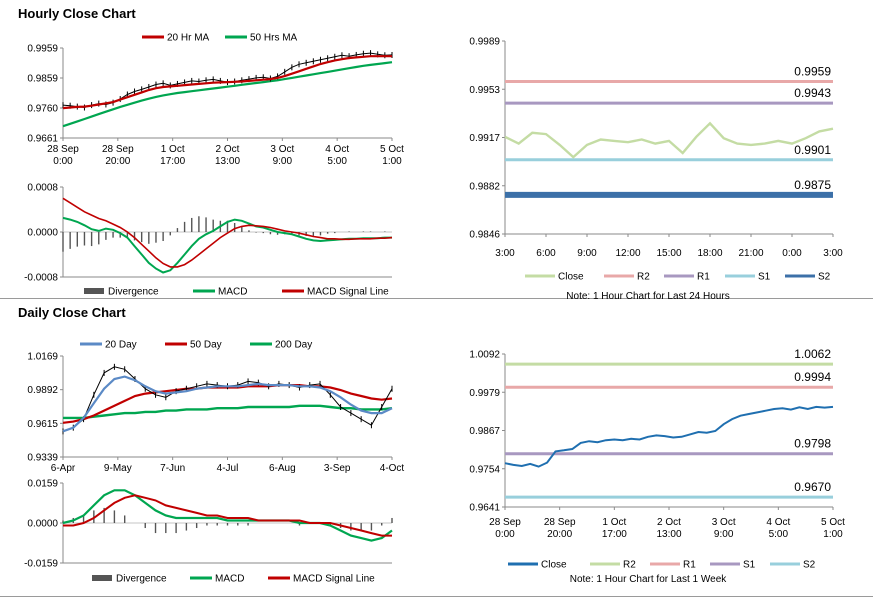 This screenshot has width=873, height=601. I want to click on daily-levels-x-tick-label: 0:00, so click(505, 534).